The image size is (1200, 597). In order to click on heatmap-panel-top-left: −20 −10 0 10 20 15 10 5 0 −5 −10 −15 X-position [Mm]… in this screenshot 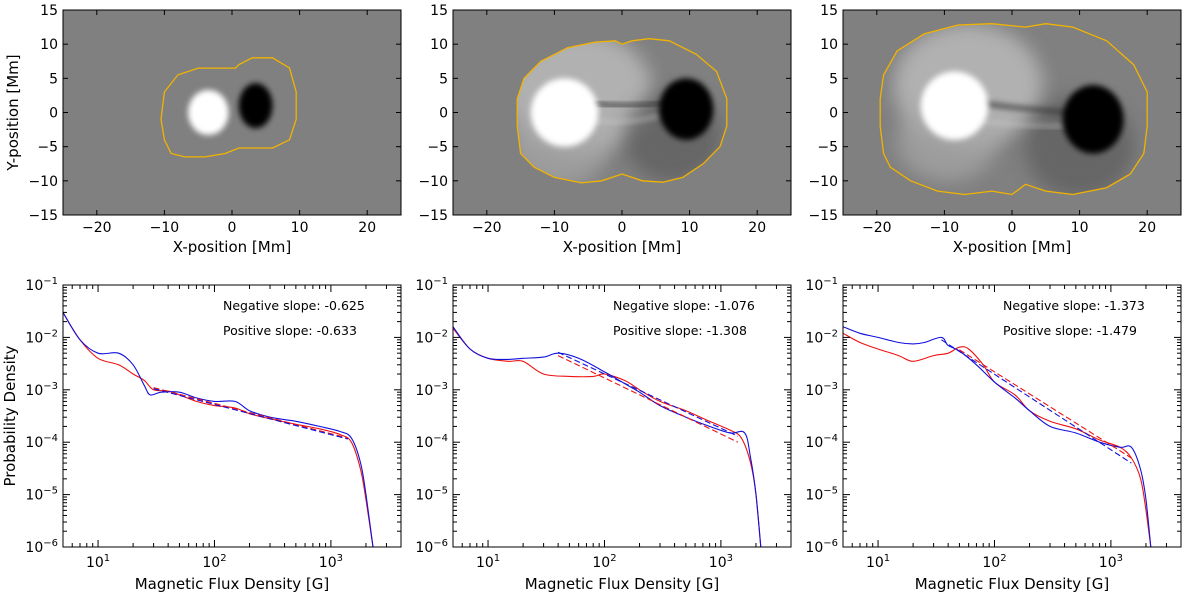, I will do `click(203, 129)`.